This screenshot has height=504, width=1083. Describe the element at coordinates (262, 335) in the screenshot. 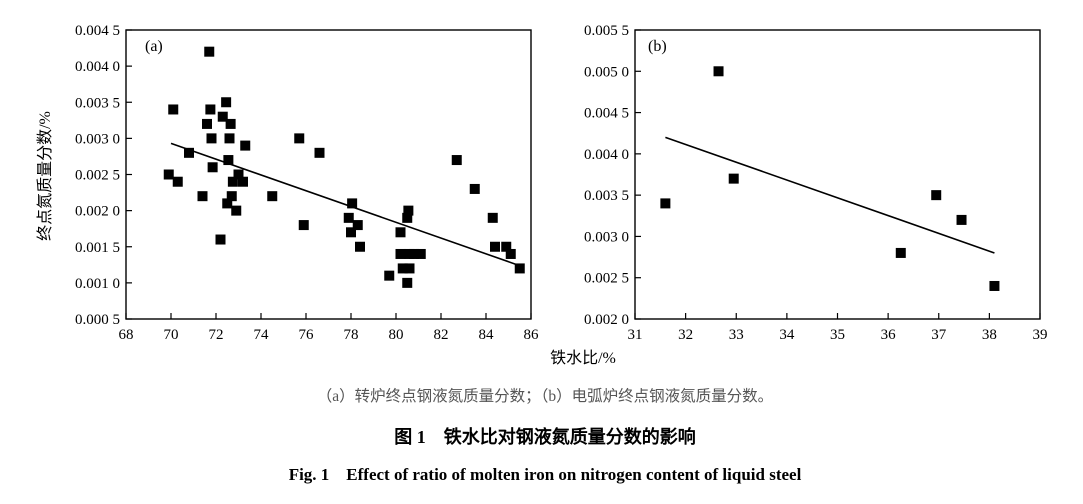

I see `chart-a-xtick-label: 74` at that location.